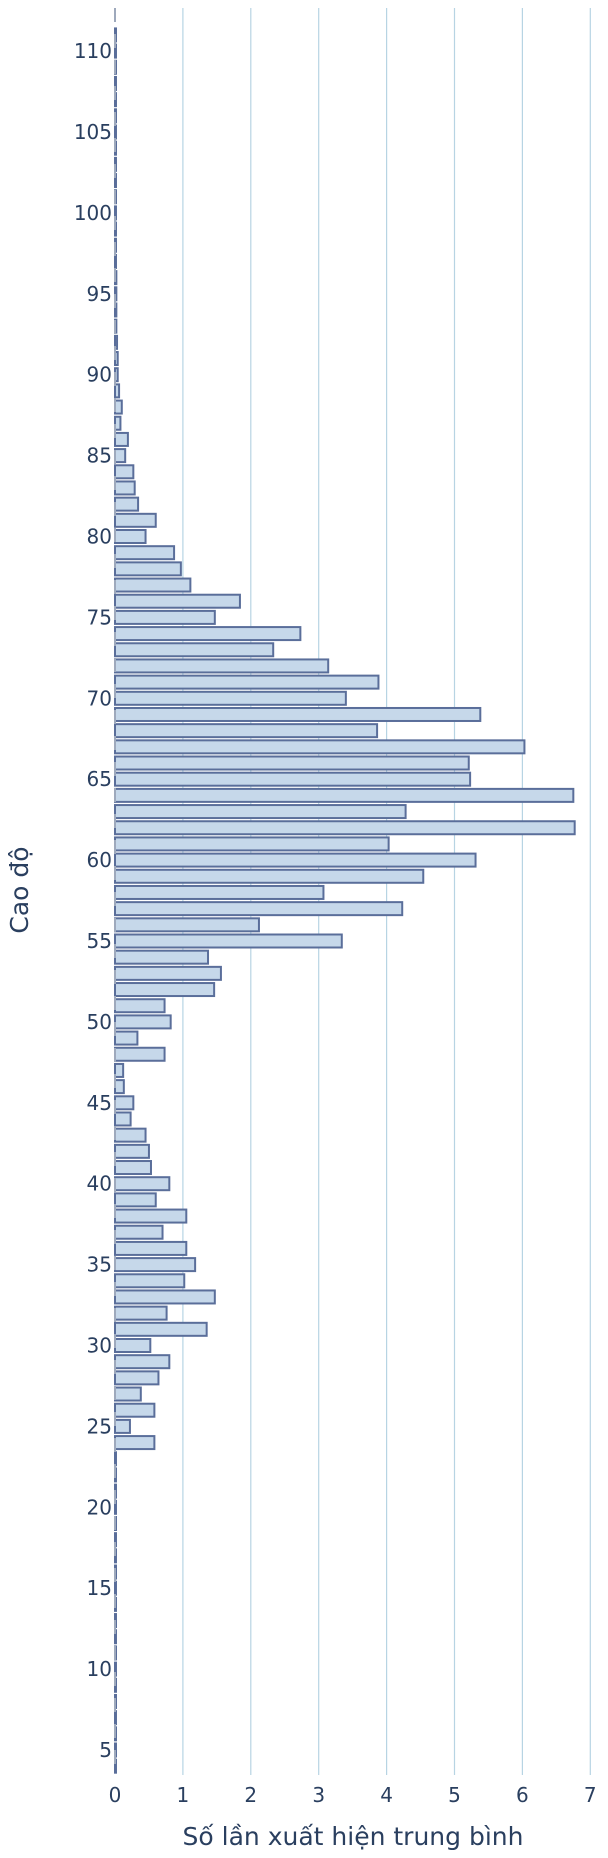 This screenshot has width=608, height=1858. What do you see at coordinates (99, 941) in the screenshot?
I see `y-tick-label: 55` at bounding box center [99, 941].